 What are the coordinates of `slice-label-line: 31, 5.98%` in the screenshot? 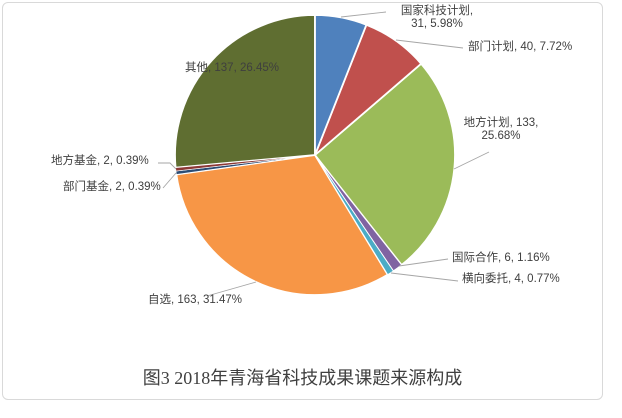 It's located at (437, 24).